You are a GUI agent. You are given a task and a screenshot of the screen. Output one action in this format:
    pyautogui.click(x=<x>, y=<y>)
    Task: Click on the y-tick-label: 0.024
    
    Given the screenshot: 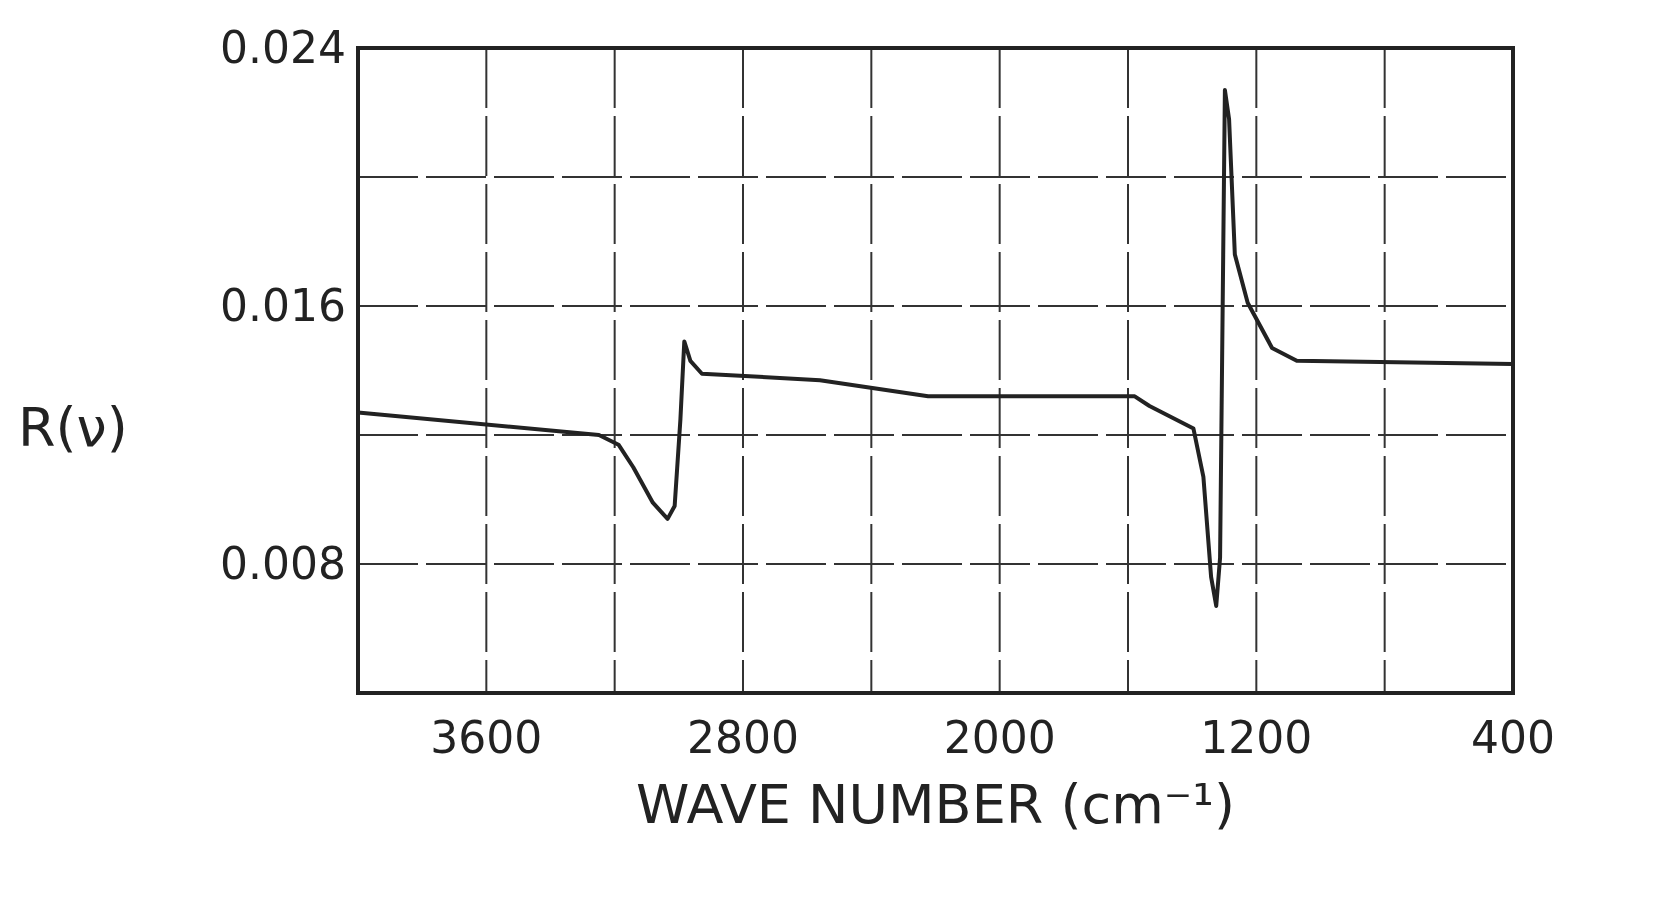 What is the action you would take?
    pyautogui.click(x=283, y=48)
    